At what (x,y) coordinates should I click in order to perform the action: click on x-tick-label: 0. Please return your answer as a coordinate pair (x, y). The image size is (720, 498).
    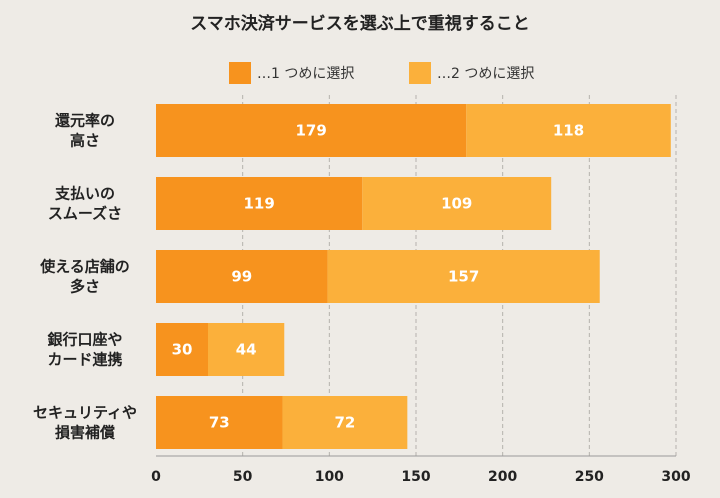
    Looking at the image, I should click on (156, 477).